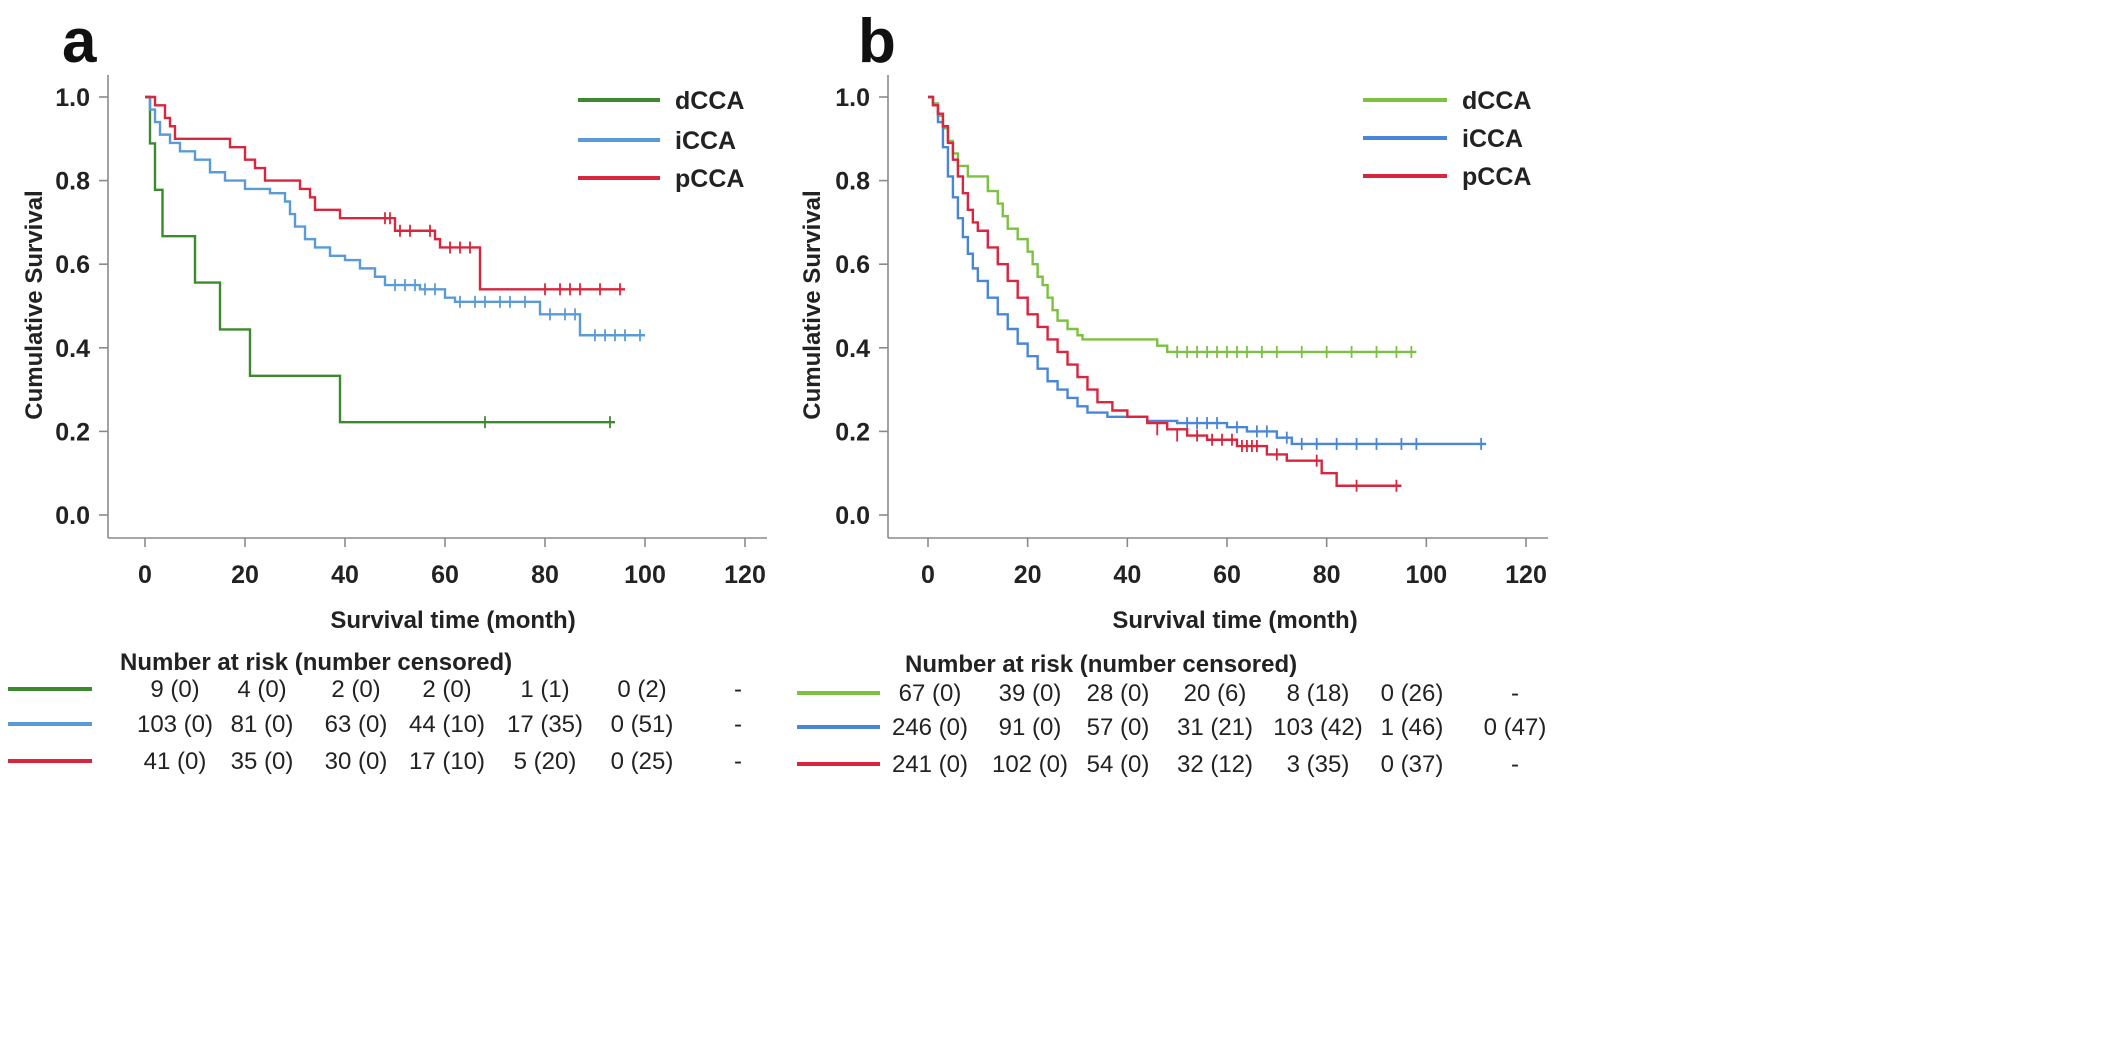  Describe the element at coordinates (1030, 727) in the screenshot. I see `risk-cell: 91 (0)` at that location.